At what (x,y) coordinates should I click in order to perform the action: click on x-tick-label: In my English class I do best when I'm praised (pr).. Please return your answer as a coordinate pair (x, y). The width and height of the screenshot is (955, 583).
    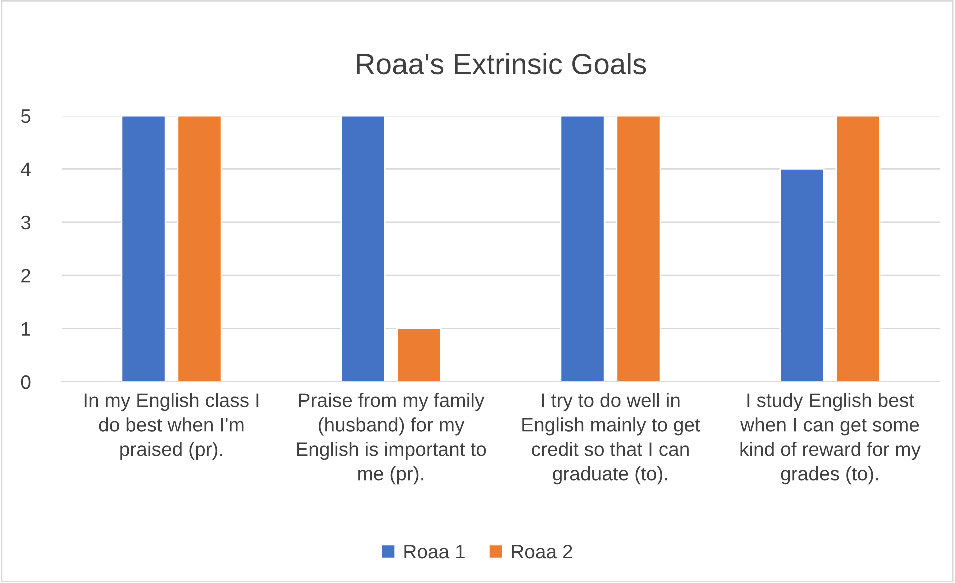
    Looking at the image, I should click on (171, 426).